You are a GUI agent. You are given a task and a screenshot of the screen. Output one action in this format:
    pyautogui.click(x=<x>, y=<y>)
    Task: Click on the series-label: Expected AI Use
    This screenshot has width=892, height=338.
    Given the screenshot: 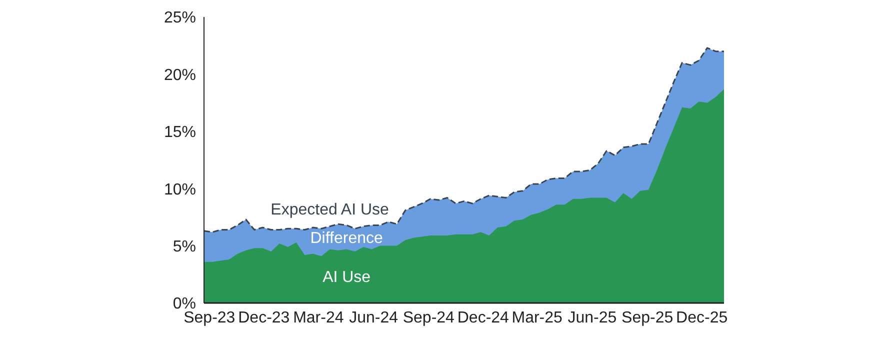 What is the action you would take?
    pyautogui.click(x=330, y=209)
    